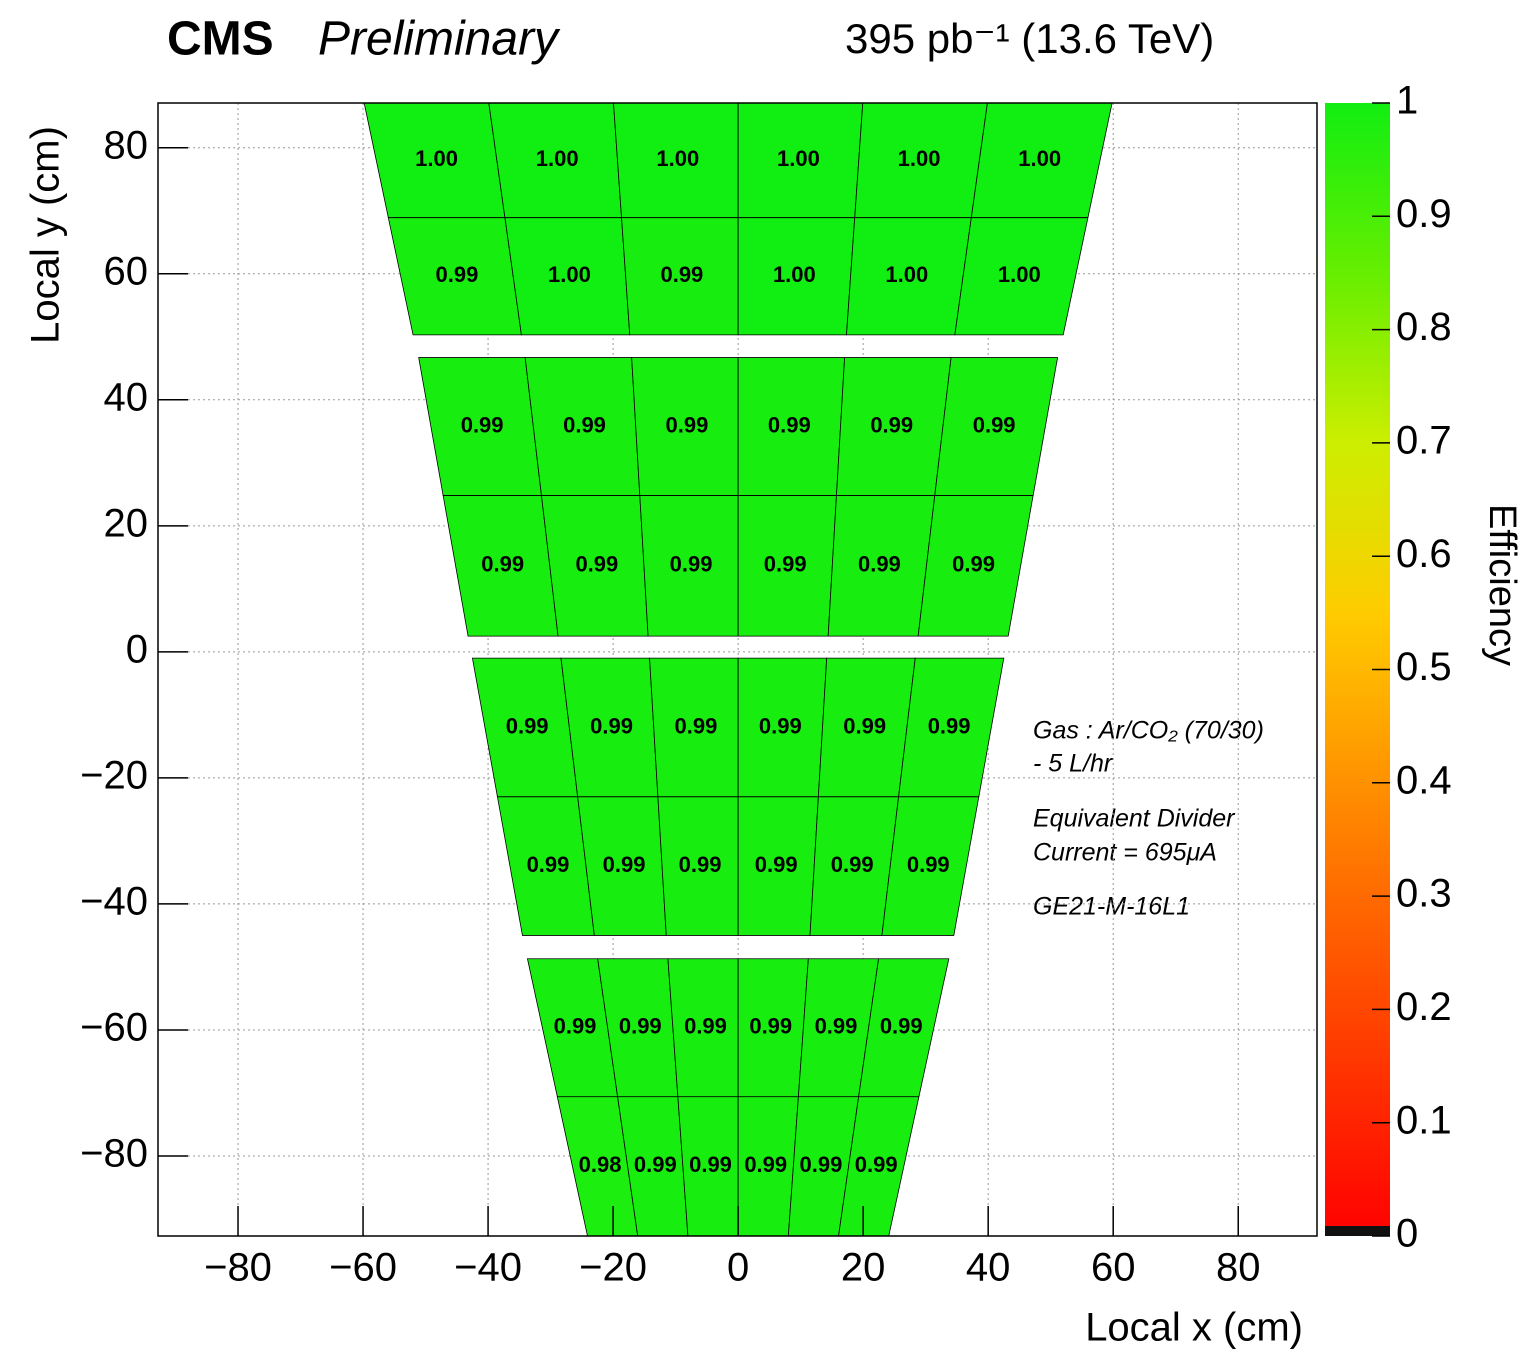 This screenshot has width=1538, height=1354. Describe the element at coordinates (1125, 853) in the screenshot. I see `annotation: Current = 695μA` at that location.